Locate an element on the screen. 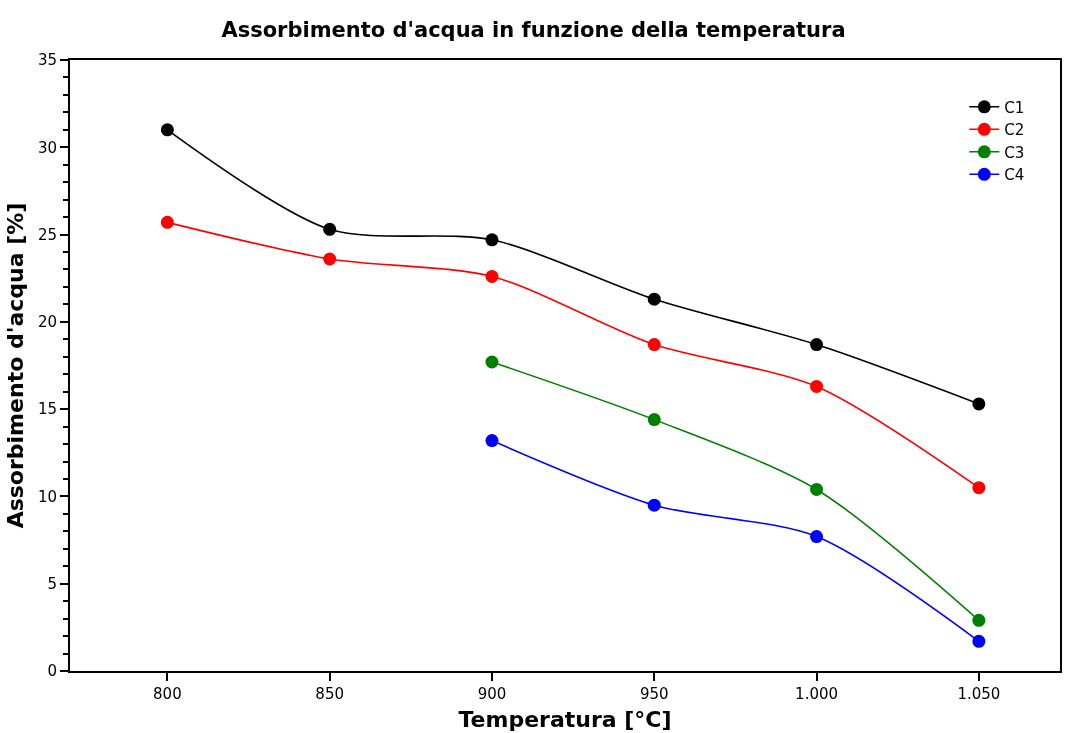  legend-label: C4 is located at coordinates (1014, 175).